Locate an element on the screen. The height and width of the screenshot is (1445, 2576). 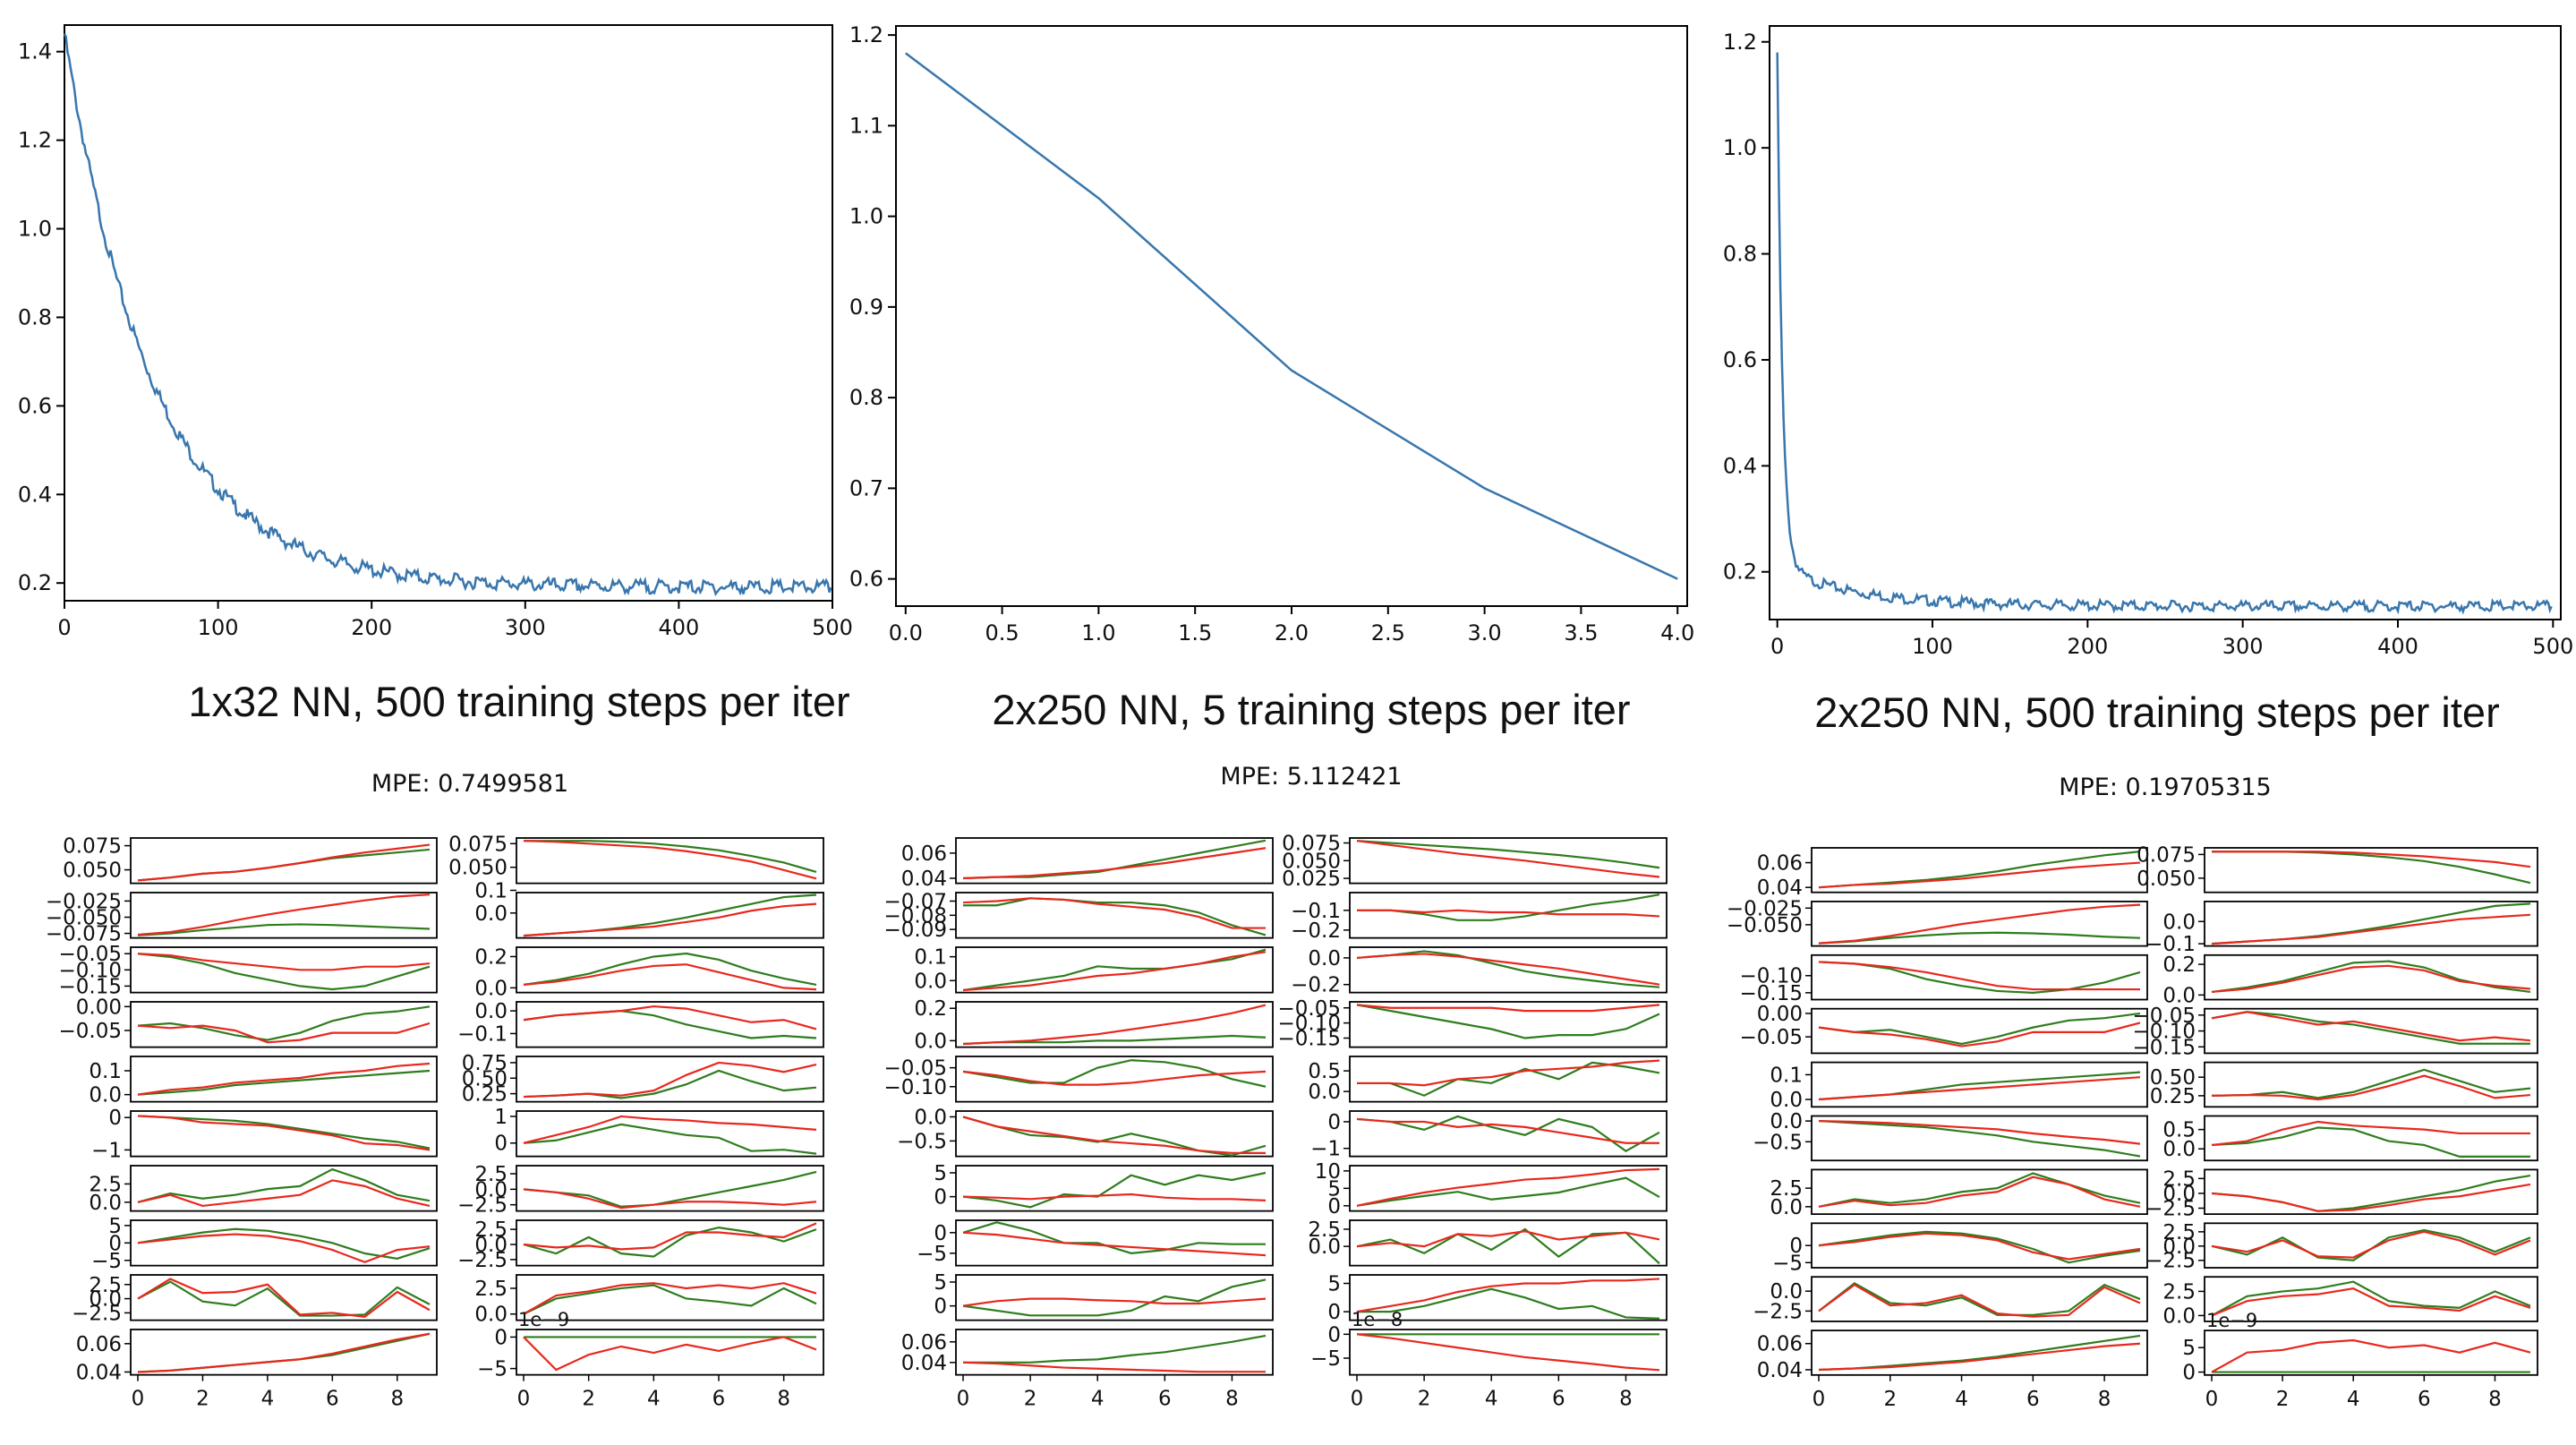
x-tick-label: 200 is located at coordinates (2087, 646).